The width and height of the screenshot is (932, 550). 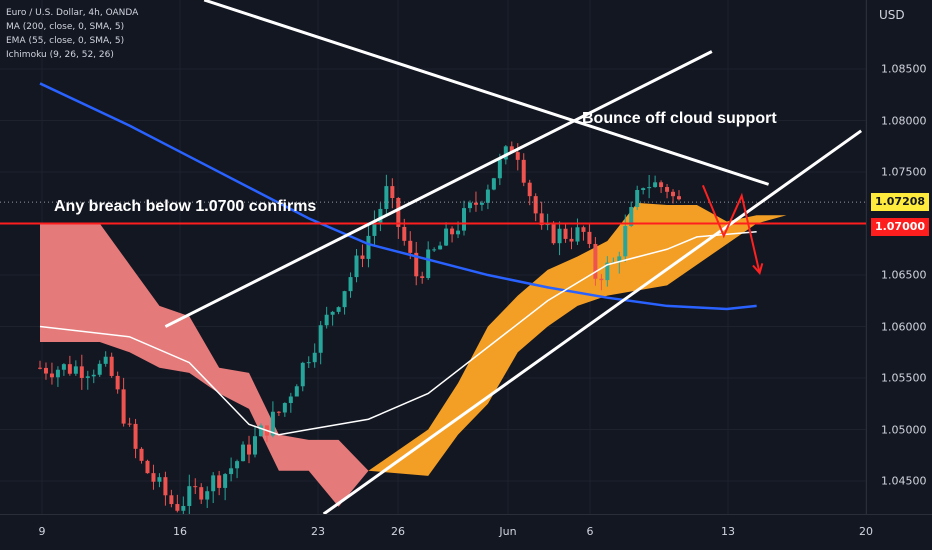 What do you see at coordinates (185, 206) in the screenshot?
I see `annotation-breach: Any breach below 1.0700 confirms` at bounding box center [185, 206].